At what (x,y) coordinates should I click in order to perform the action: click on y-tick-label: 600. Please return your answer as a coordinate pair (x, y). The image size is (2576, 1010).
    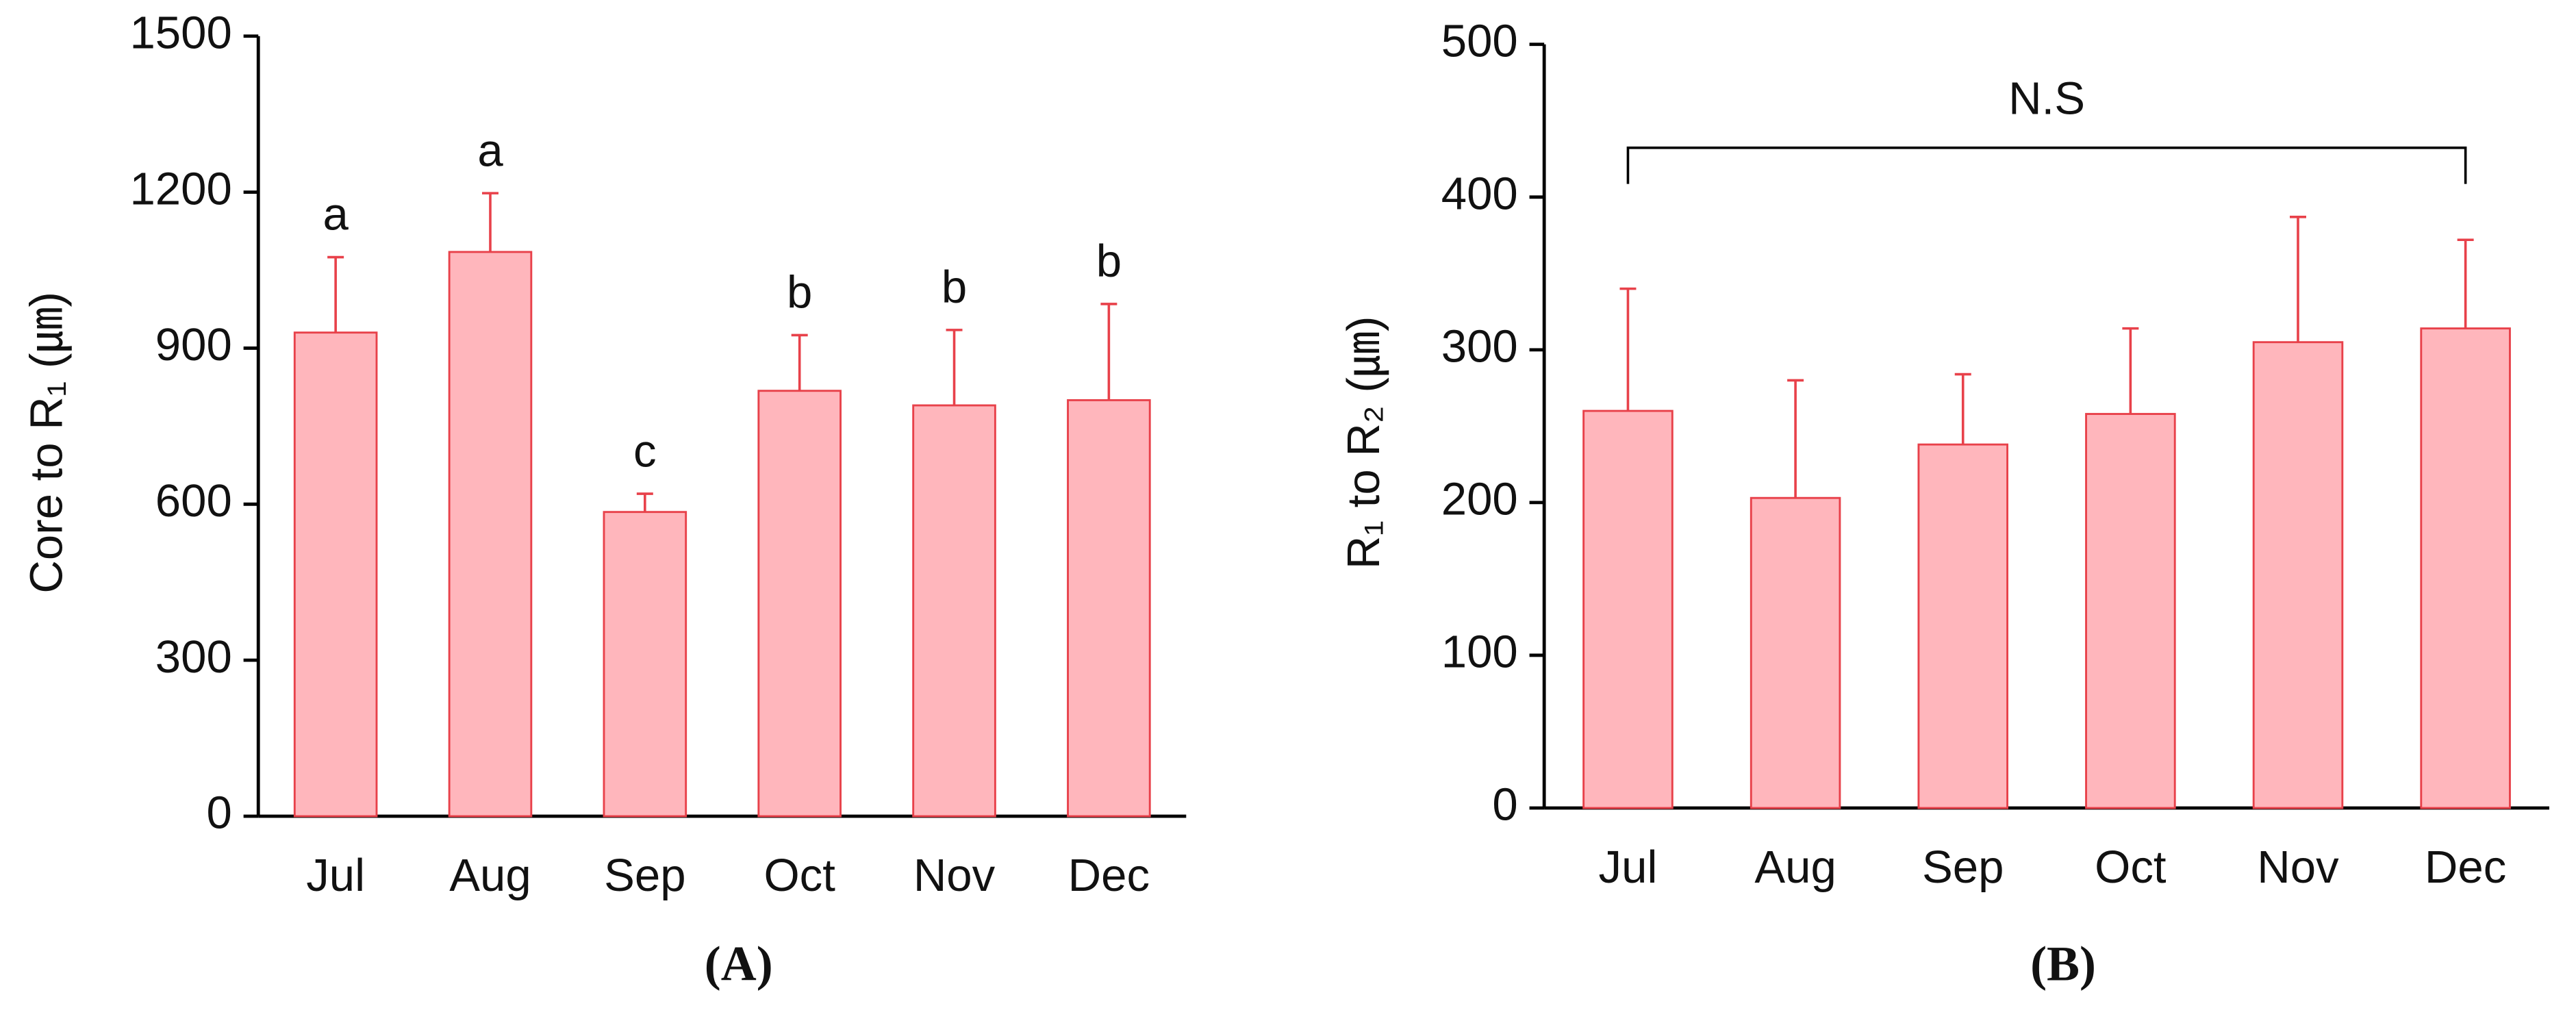
    Looking at the image, I should click on (193, 501).